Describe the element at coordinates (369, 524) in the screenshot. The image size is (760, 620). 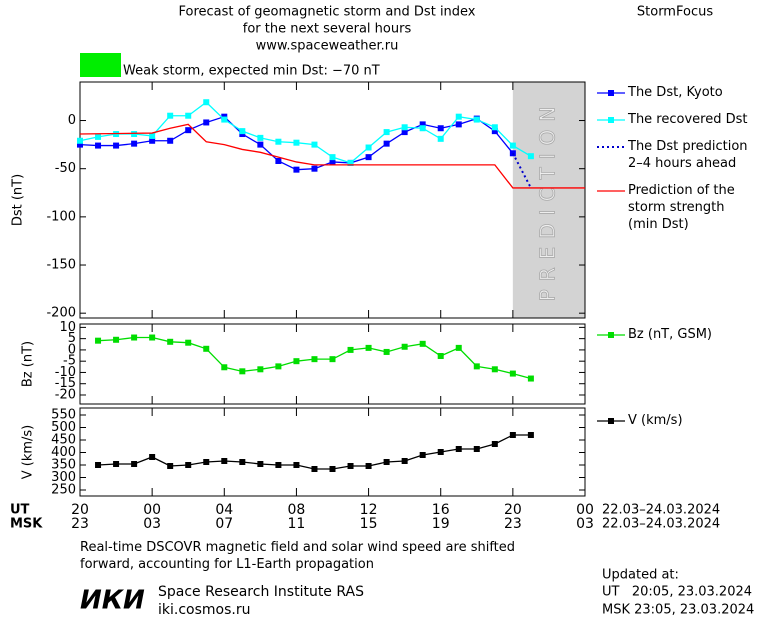
I see `x2-tick-label: 15` at that location.